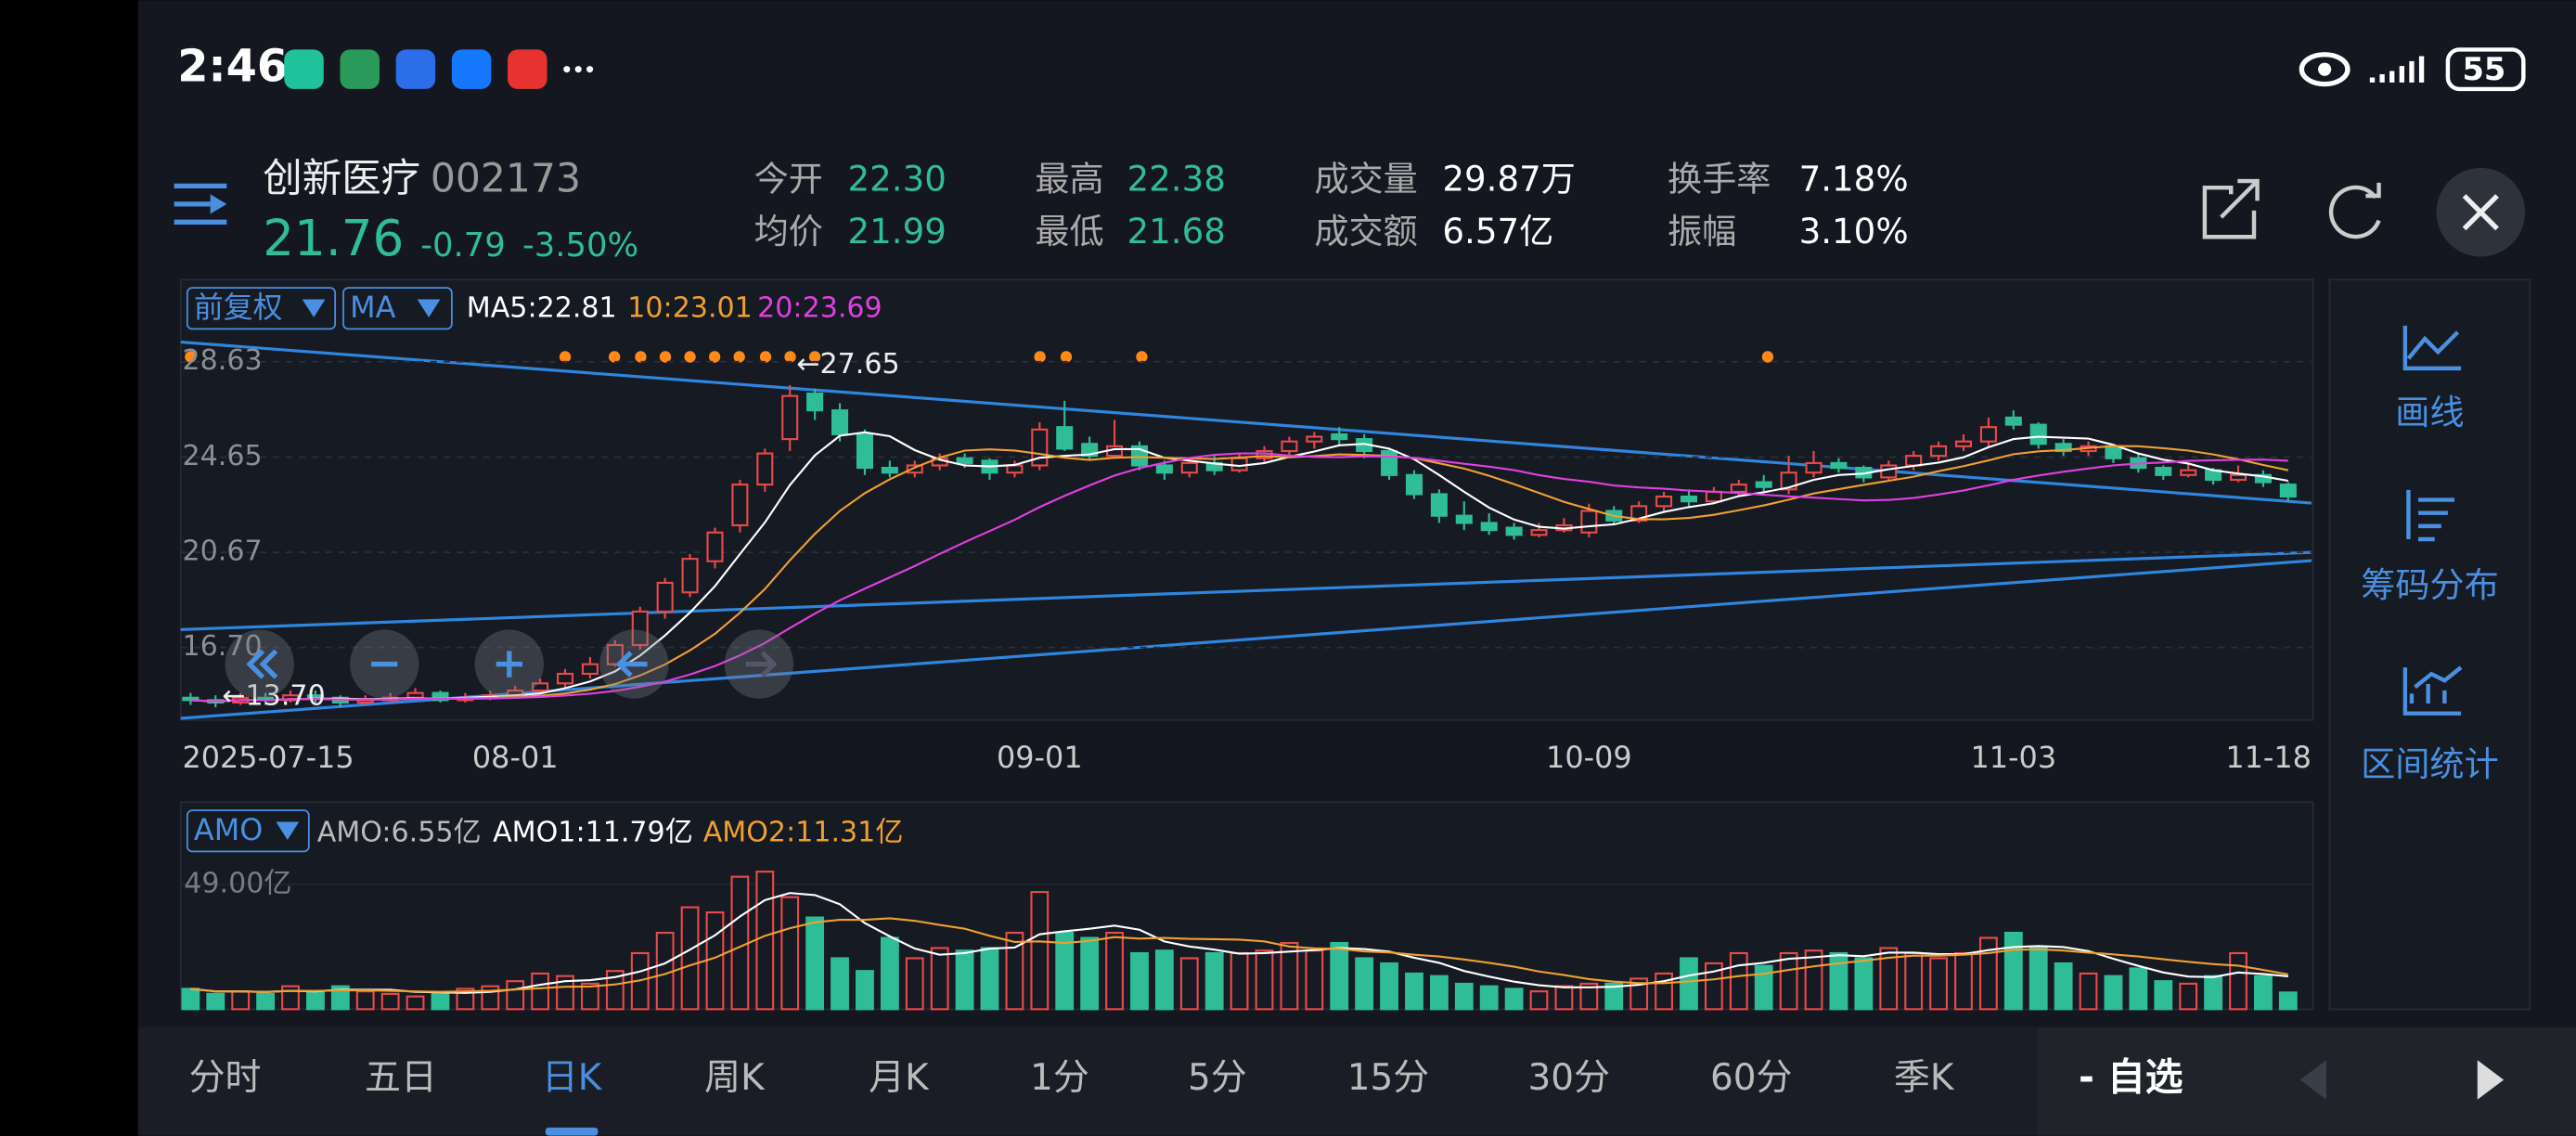  I want to click on tab: 1分, so click(1059, 1078).